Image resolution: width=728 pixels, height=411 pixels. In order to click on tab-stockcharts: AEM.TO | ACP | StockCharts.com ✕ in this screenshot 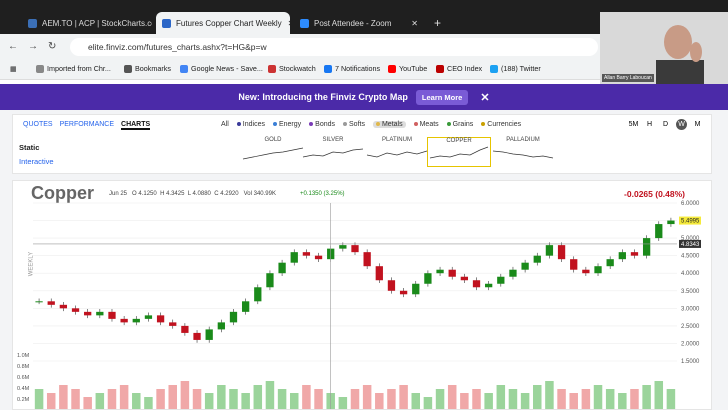, I will do `click(87, 23)`.